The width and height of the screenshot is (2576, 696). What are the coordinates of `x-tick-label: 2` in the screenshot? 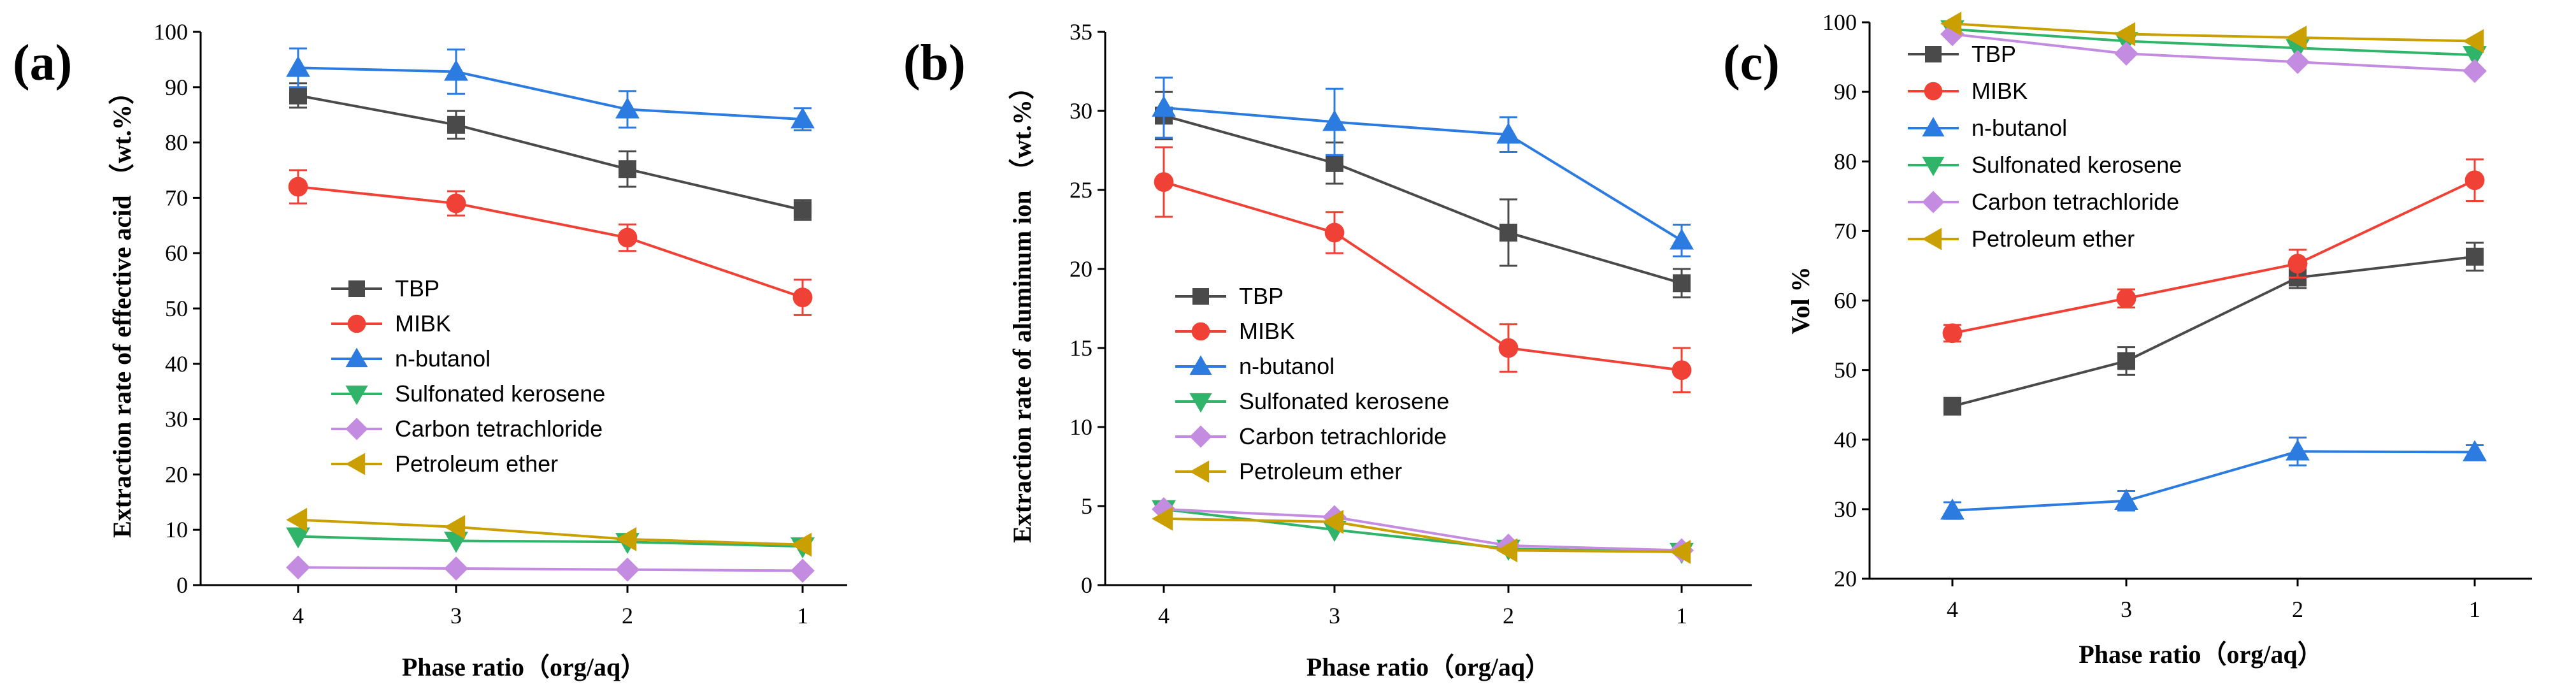 It's located at (1508, 615).